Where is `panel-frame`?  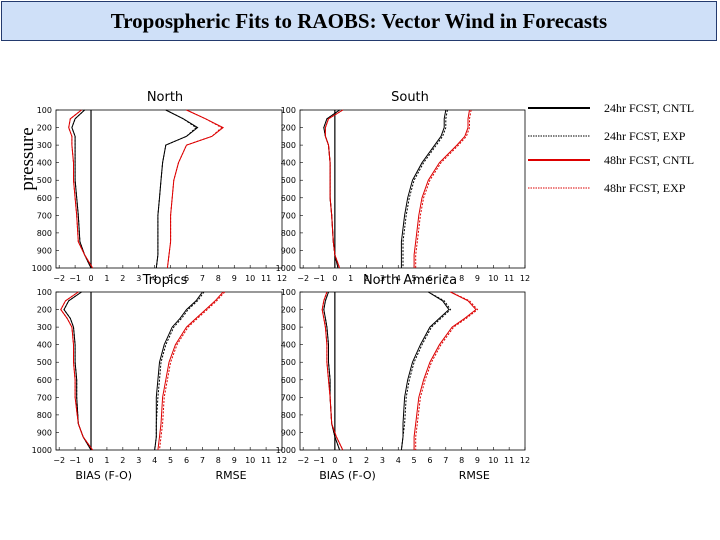
panel-frame is located at coordinates (169, 371).